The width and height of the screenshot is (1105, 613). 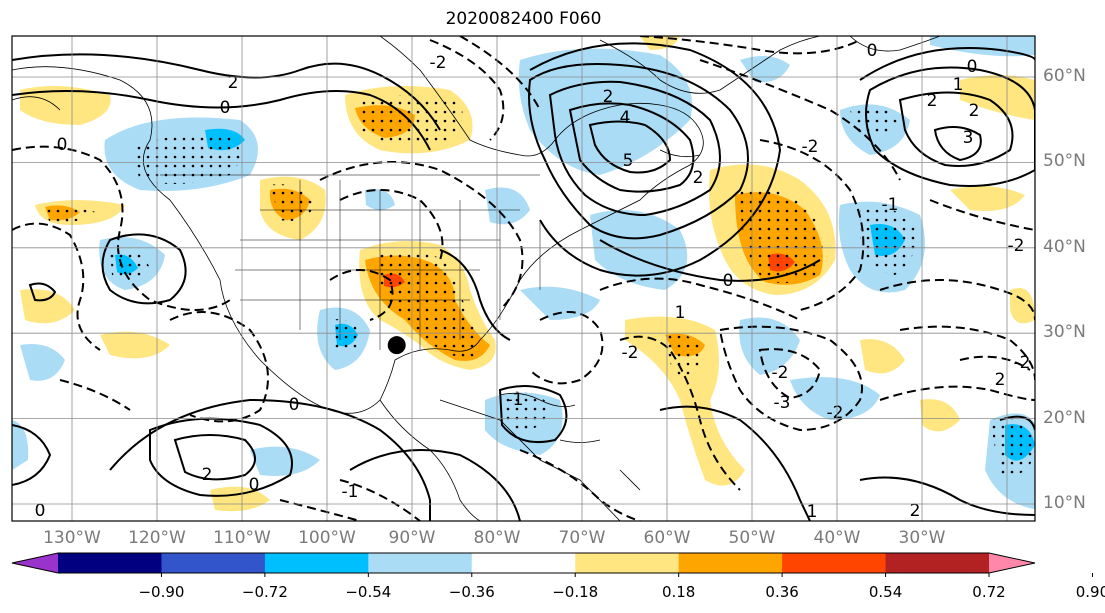 I want to click on colorbar-outline, so click(x=523, y=563).